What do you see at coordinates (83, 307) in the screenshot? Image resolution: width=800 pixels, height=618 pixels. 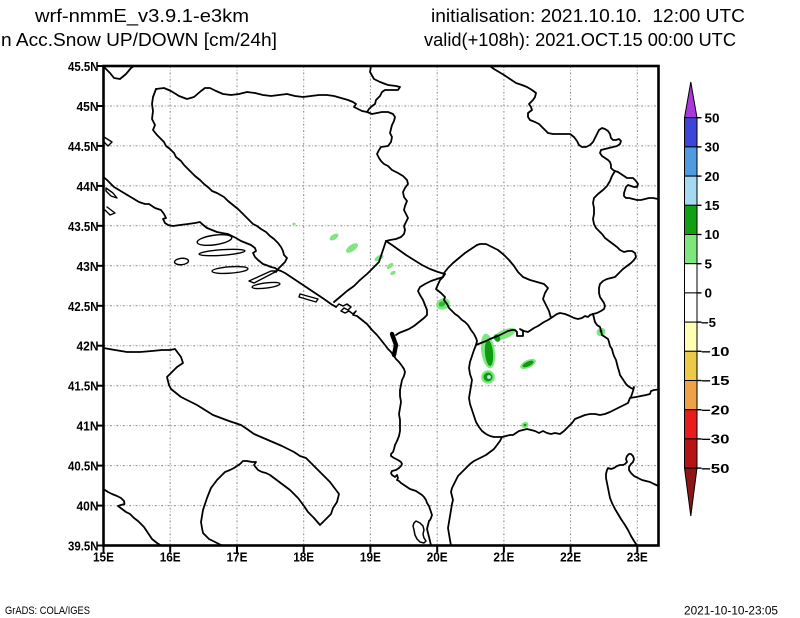 I see `svg-text: 42.5N` at bounding box center [83, 307].